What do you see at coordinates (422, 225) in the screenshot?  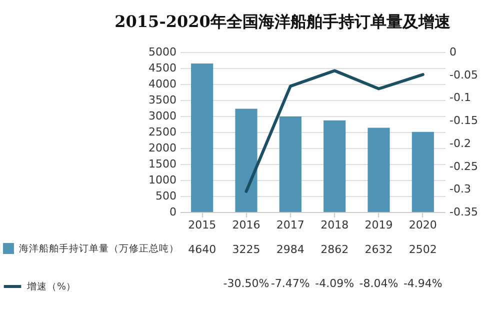 I see `x-tick-label: 2020` at bounding box center [422, 225].